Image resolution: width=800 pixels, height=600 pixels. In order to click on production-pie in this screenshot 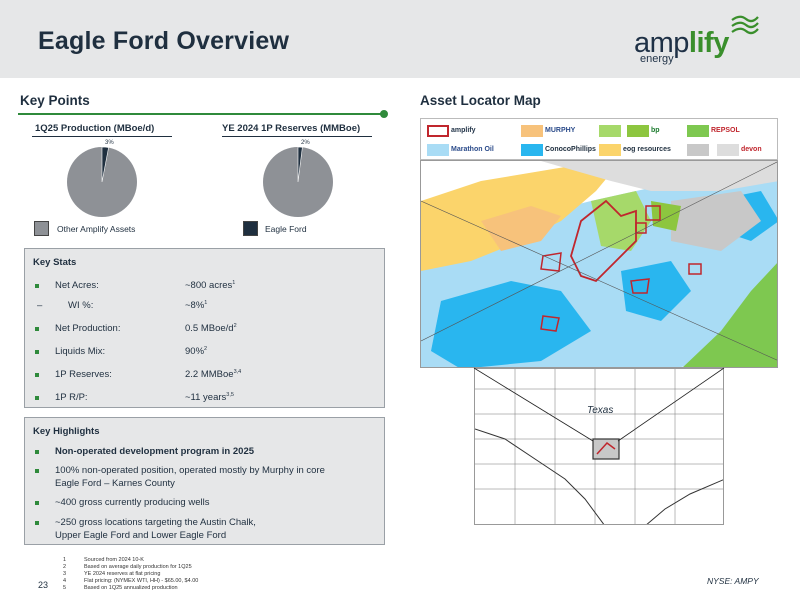, I will do `click(102, 181)`.